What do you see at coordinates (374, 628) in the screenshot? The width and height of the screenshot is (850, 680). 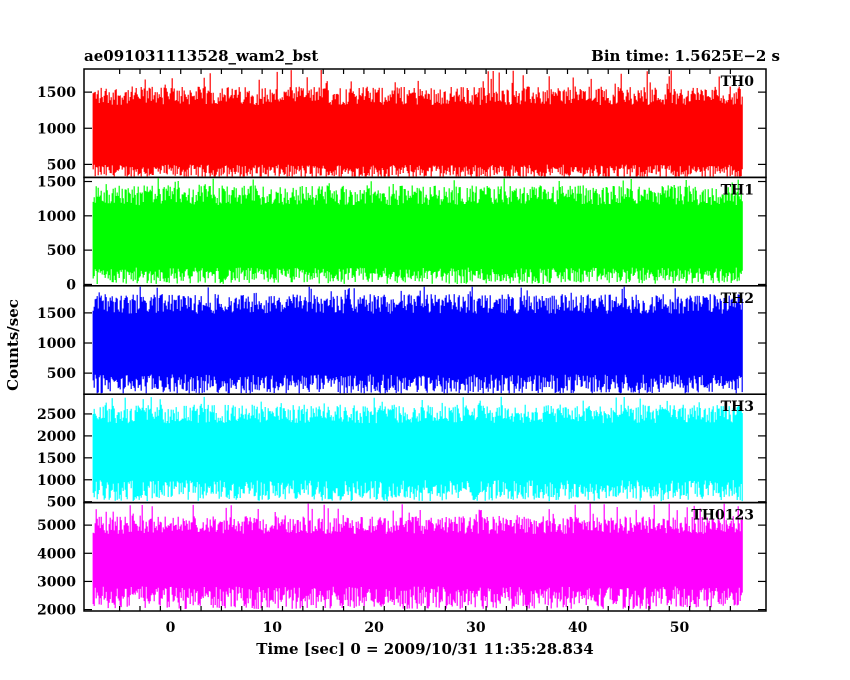 I see `x-tick-label: 20` at bounding box center [374, 628].